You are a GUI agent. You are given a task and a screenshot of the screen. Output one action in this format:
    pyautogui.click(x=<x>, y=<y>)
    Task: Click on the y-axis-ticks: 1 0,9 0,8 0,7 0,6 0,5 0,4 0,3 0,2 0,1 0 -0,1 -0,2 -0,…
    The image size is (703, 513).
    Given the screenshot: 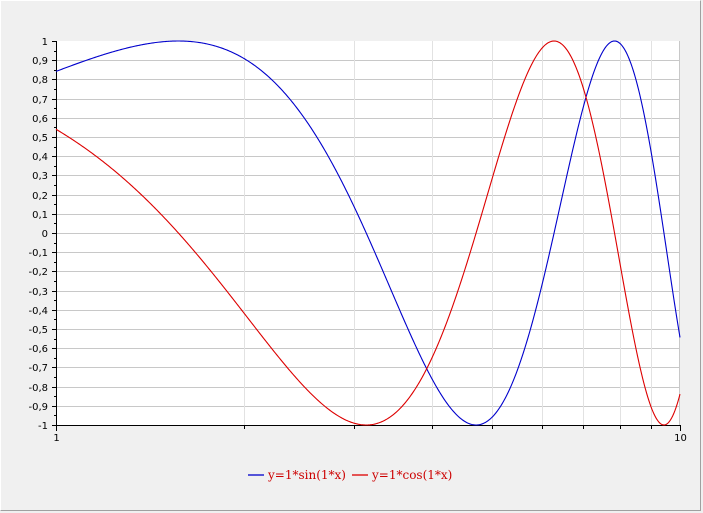 What is the action you would take?
    pyautogui.click(x=42, y=234)
    